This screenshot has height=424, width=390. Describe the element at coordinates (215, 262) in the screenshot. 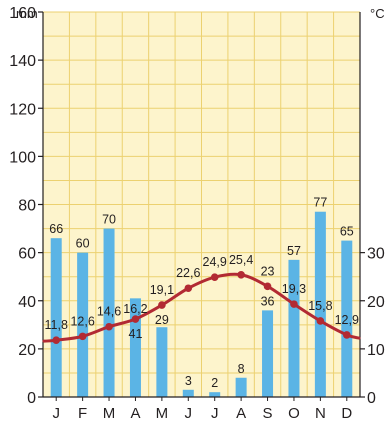

I see `temperature-value-label: 24,9` at that location.